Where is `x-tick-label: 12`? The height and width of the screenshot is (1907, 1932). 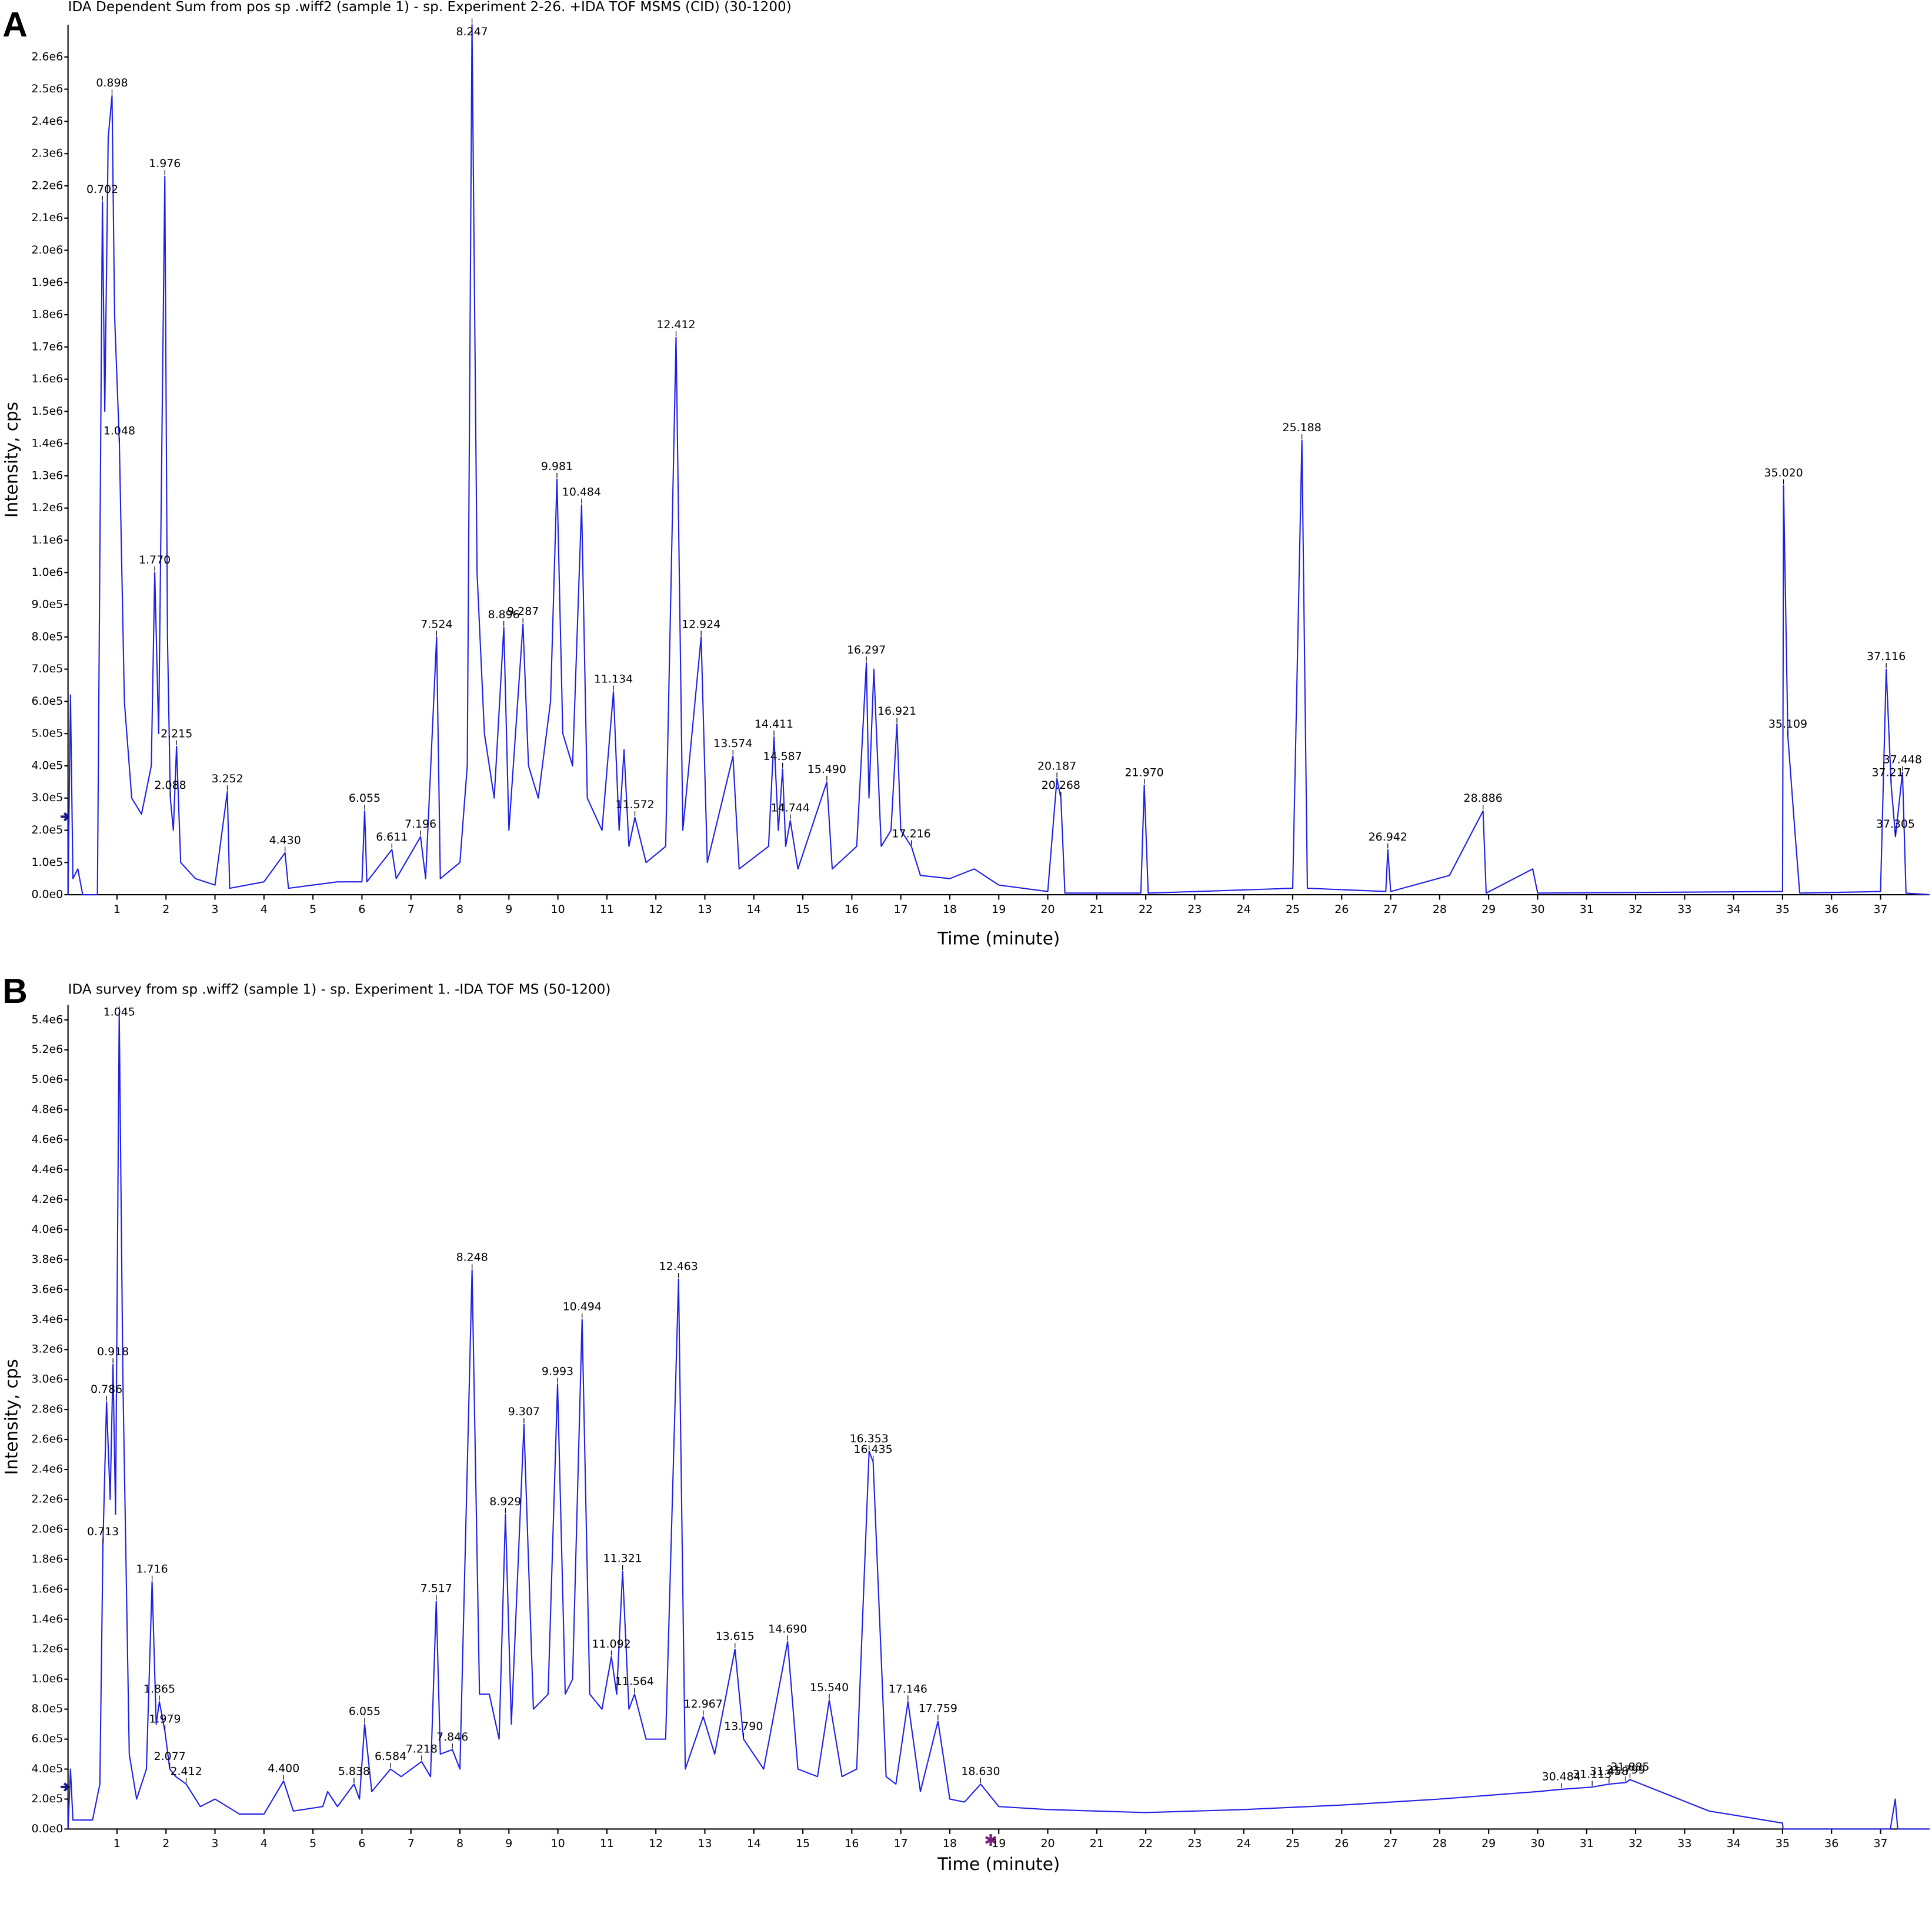
x-tick-label: 12 is located at coordinates (656, 1844).